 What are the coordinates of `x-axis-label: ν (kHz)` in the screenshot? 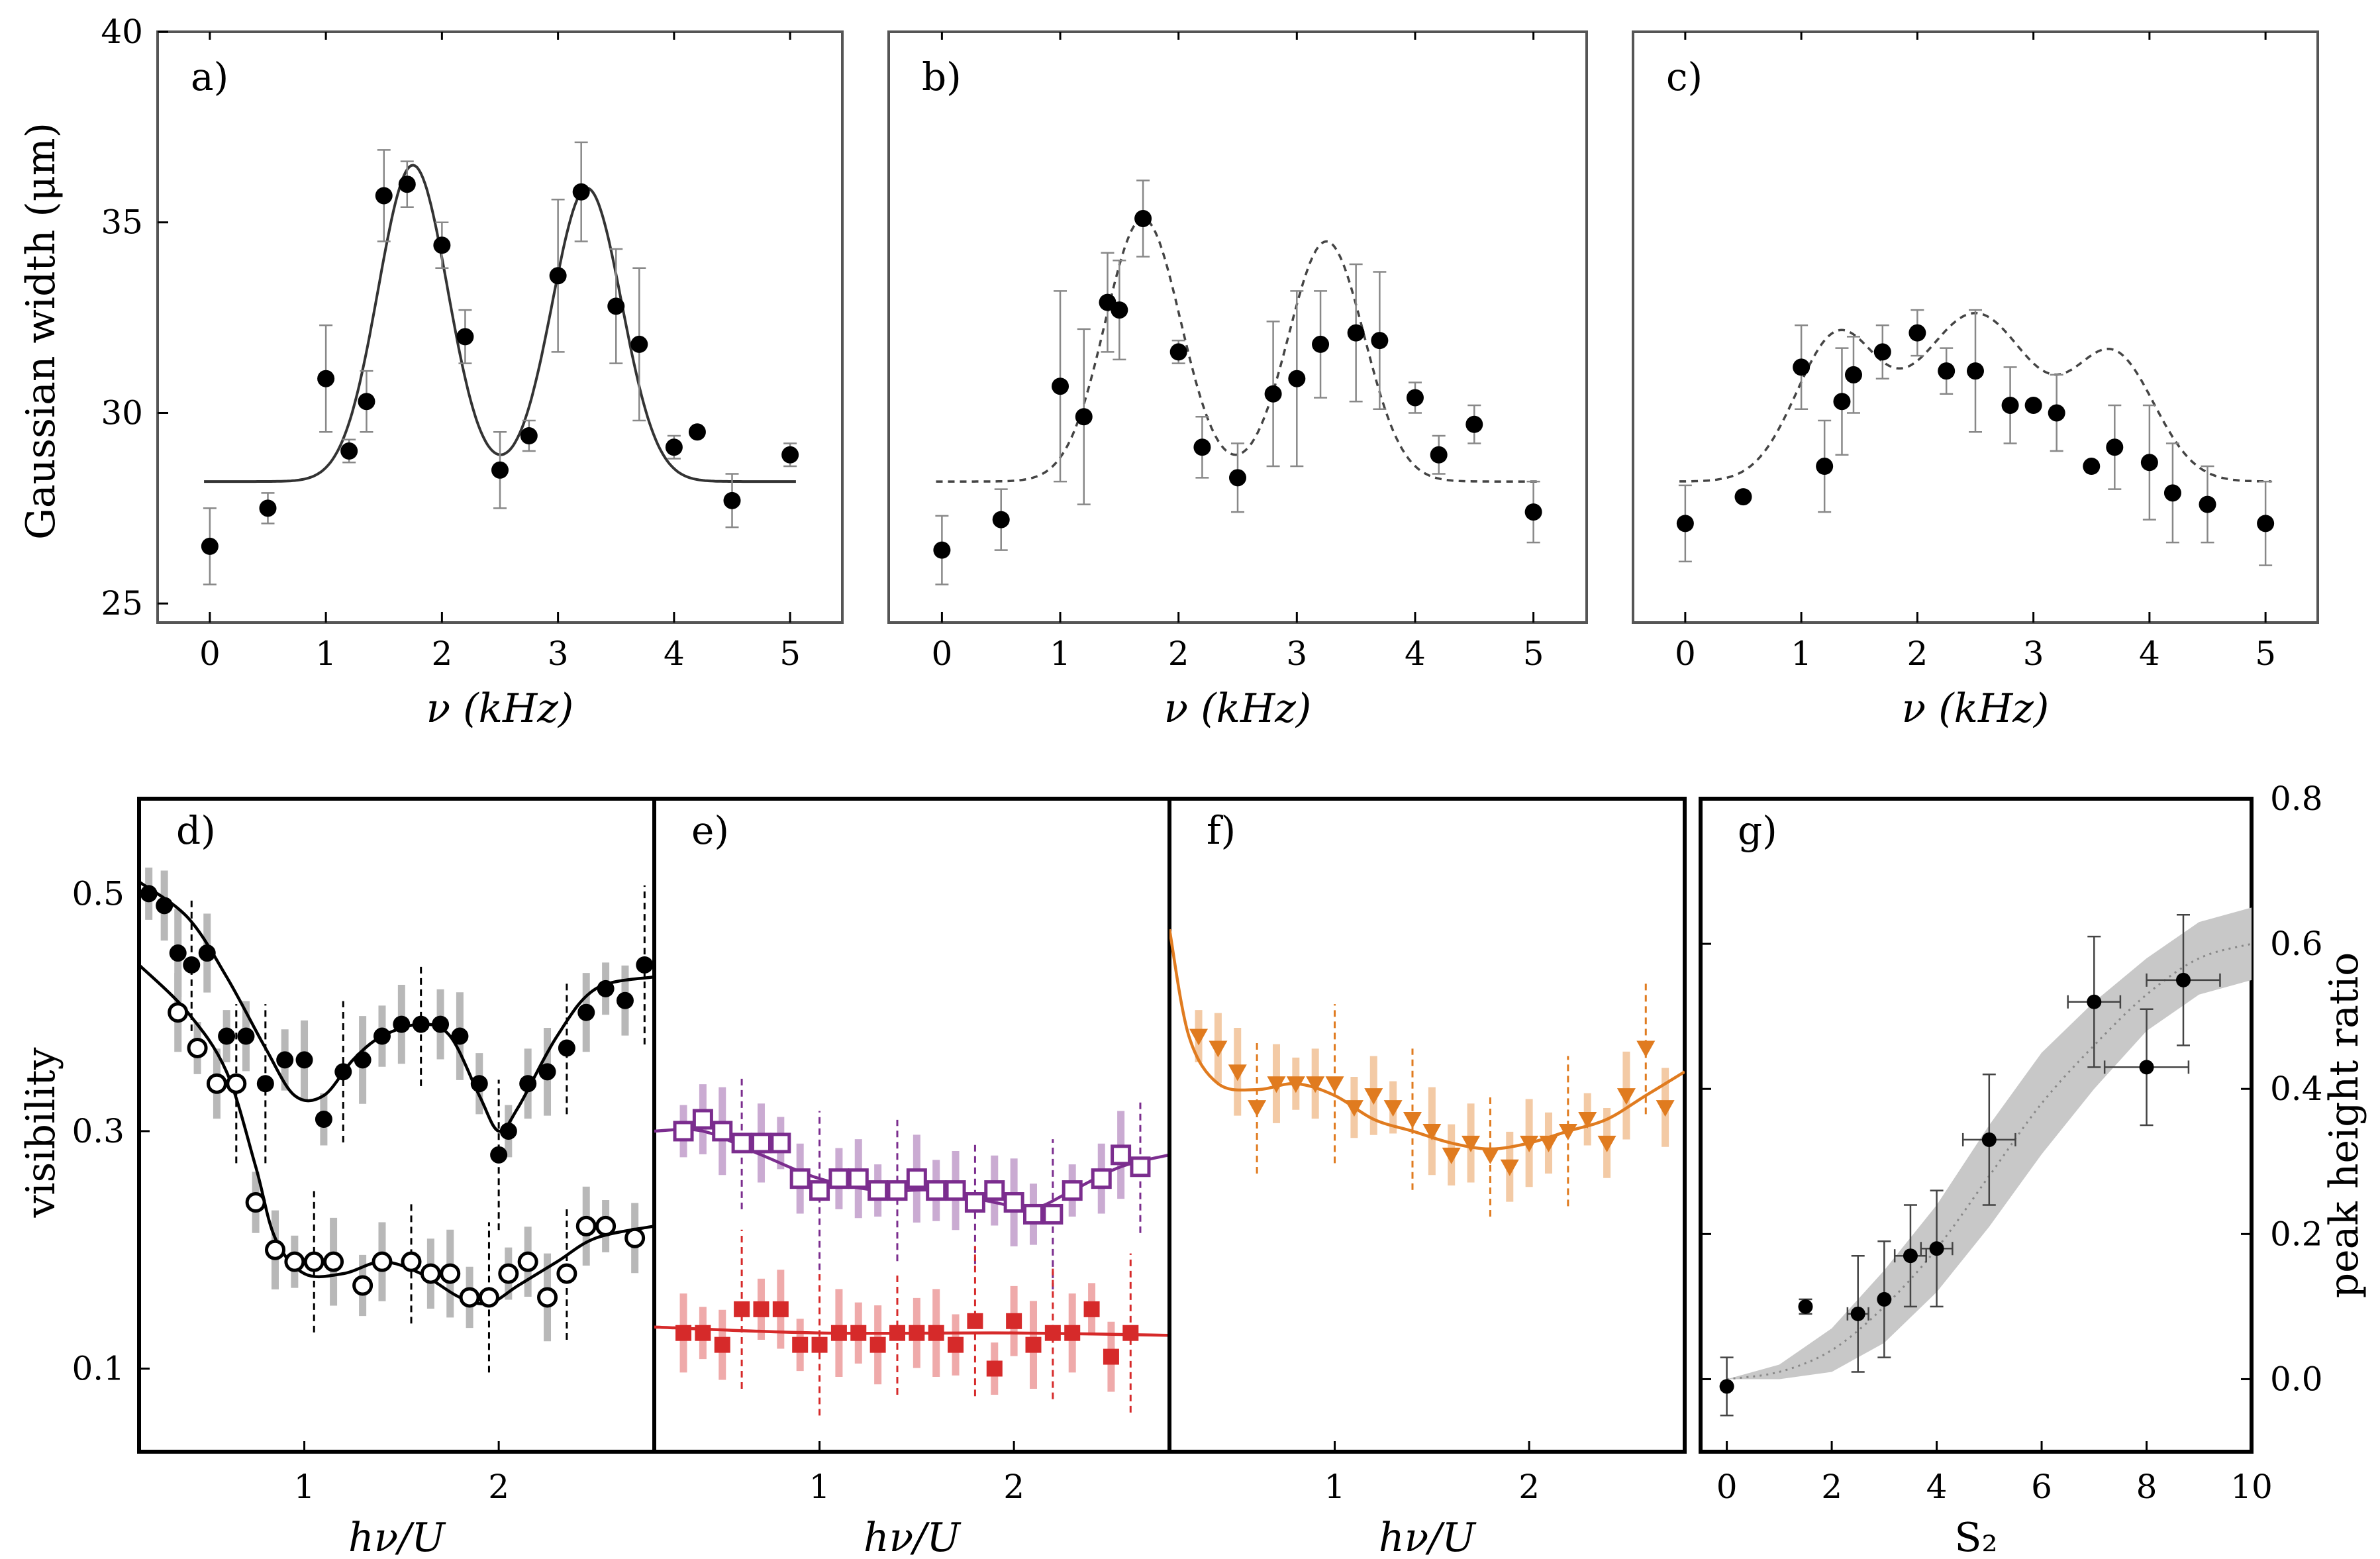 It's located at (1976, 709).